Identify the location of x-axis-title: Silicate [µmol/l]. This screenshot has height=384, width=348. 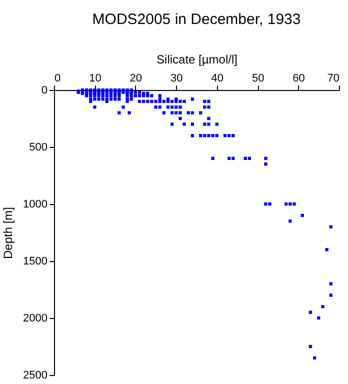
(197, 59).